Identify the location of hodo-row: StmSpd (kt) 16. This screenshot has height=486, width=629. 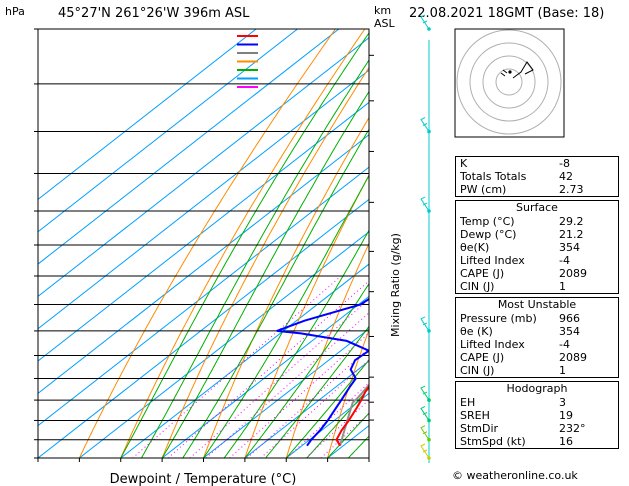
(516, 441).